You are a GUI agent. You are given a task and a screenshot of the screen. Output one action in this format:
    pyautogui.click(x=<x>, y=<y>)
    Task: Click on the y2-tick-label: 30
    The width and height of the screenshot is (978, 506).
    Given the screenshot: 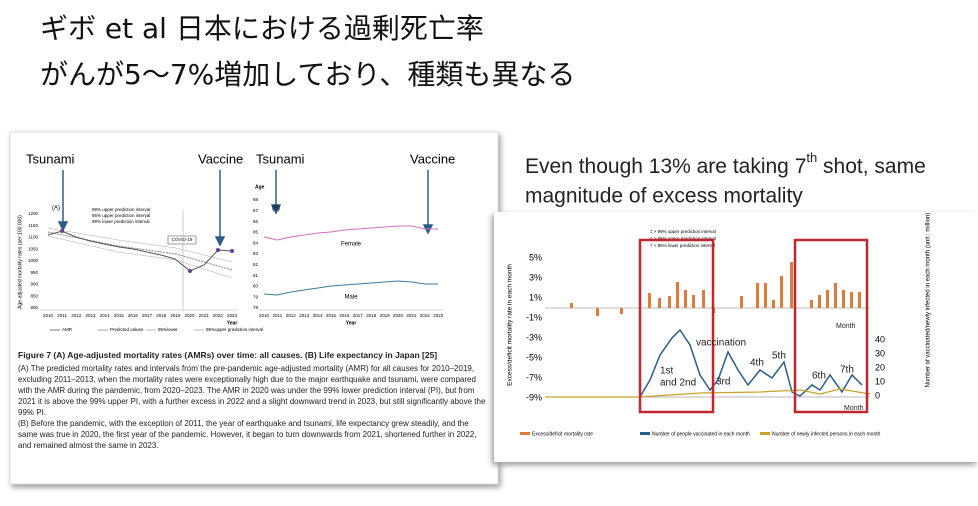 What is the action you would take?
    pyautogui.click(x=880, y=353)
    